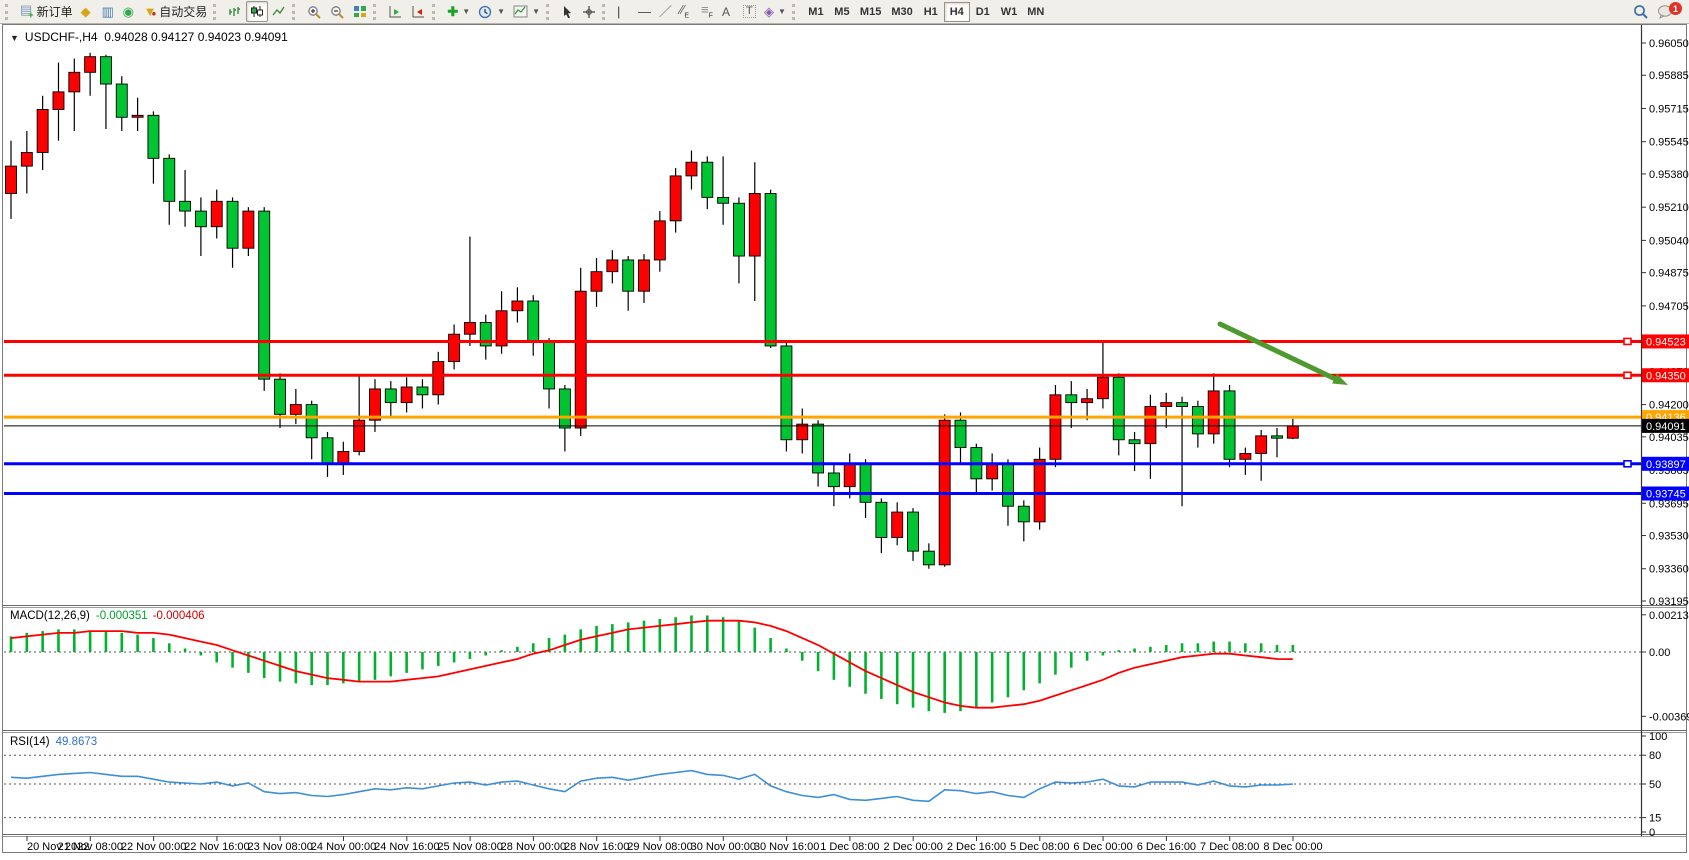 This screenshot has height=860, width=1689. Describe the element at coordinates (526, 11) in the screenshot. I see `templates-button: ▼` at that location.